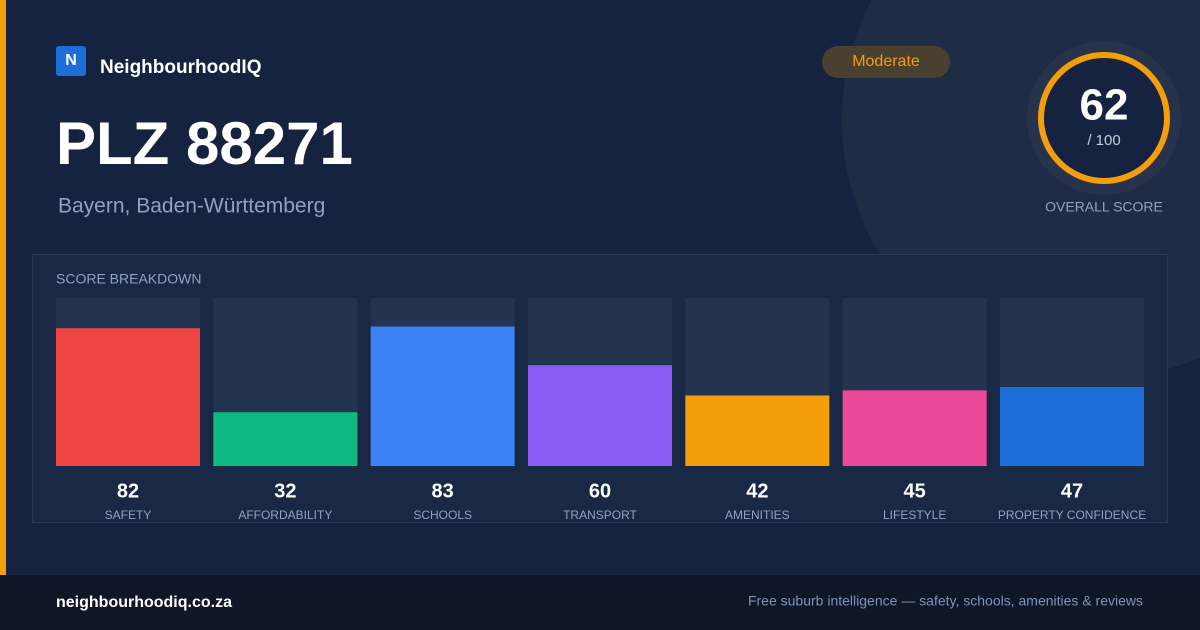  I want to click on badge, so click(886, 62).